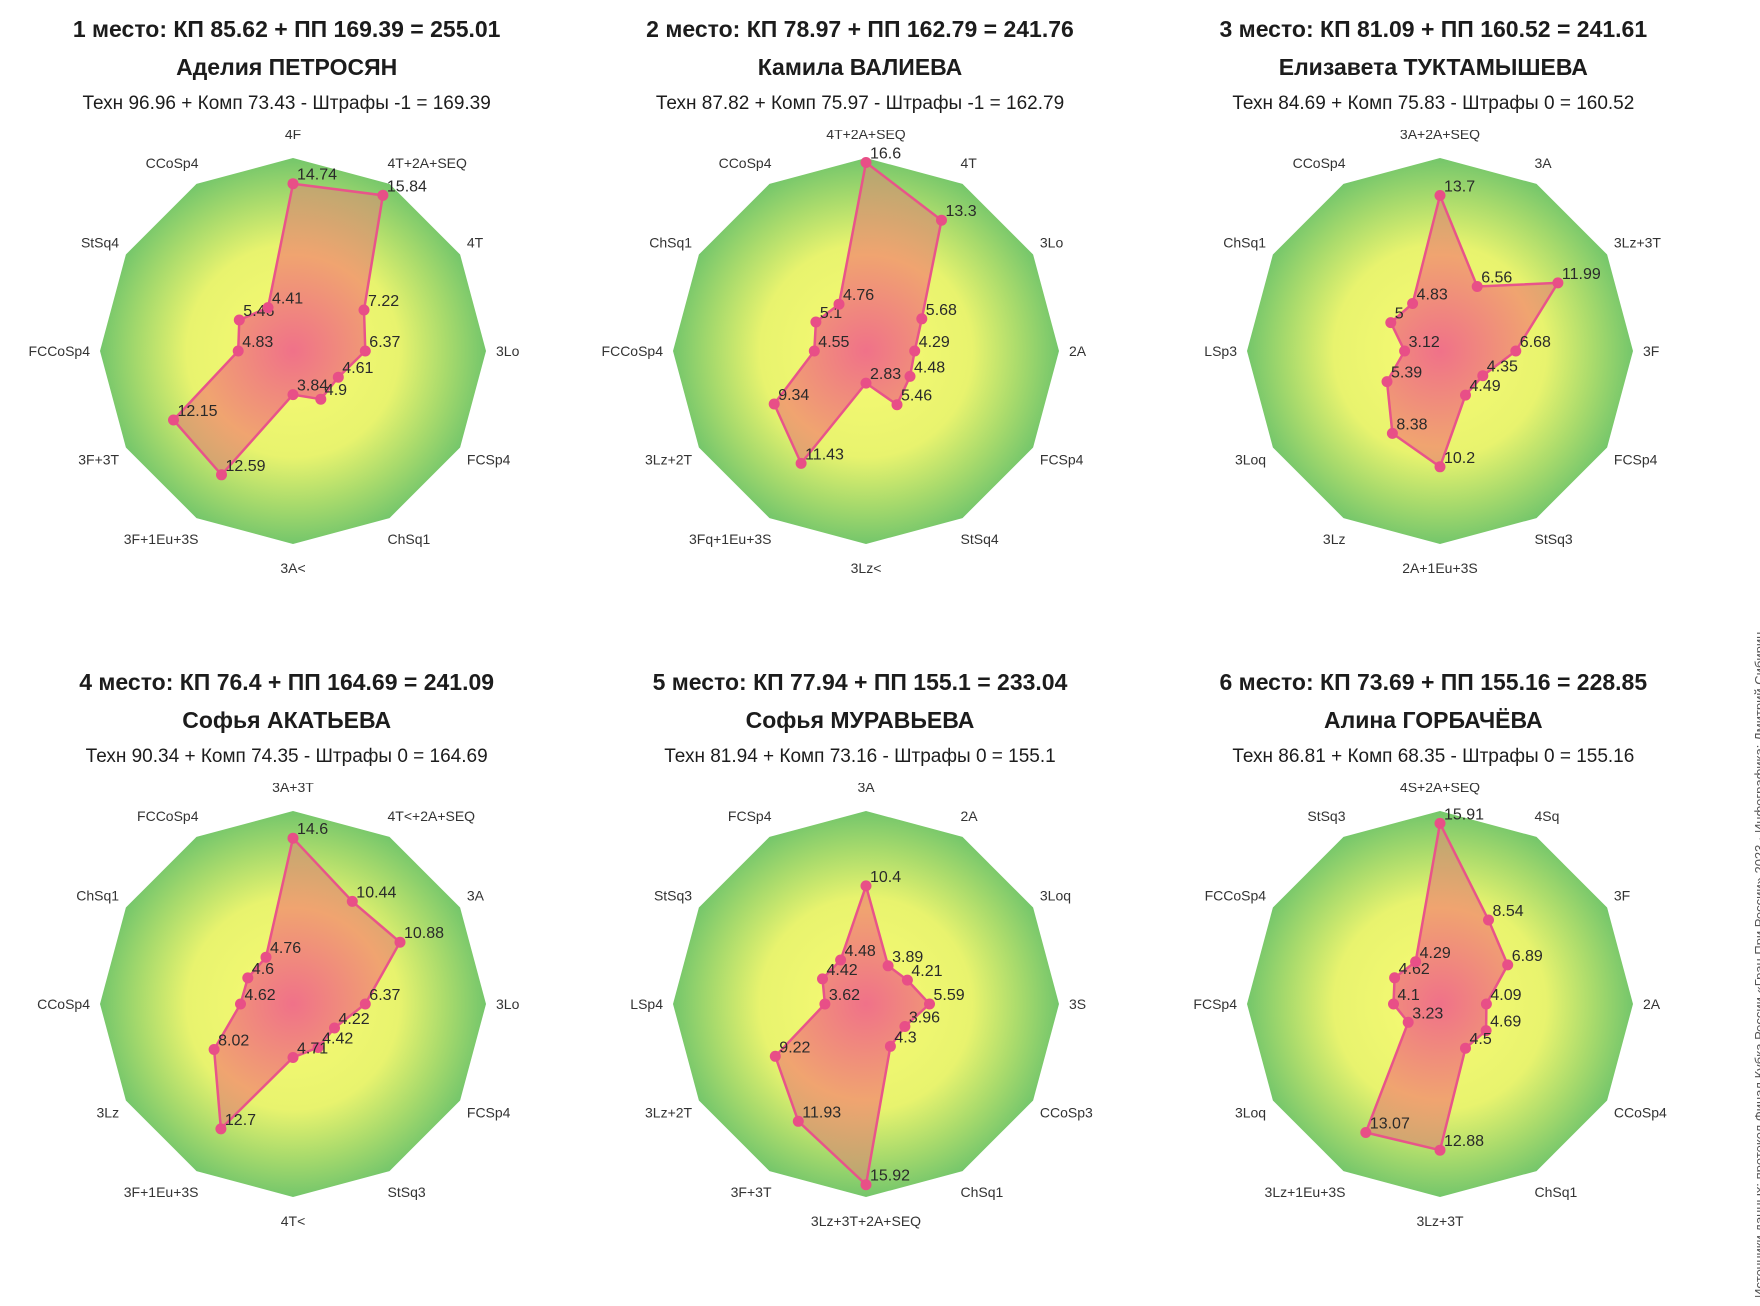  What do you see at coordinates (1505, 1022) in the screenshot?
I see `data-label: 4.69` at bounding box center [1505, 1022].